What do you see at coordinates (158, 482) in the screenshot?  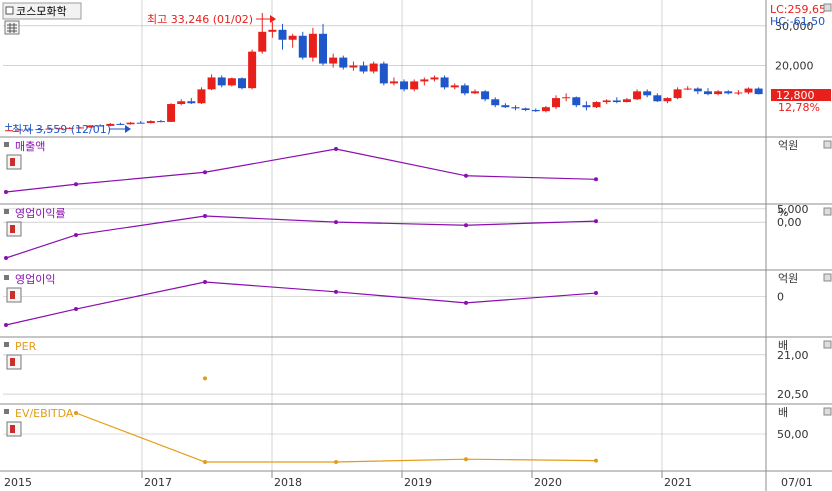 I see `x-axis-label: 2017` at bounding box center [158, 482].